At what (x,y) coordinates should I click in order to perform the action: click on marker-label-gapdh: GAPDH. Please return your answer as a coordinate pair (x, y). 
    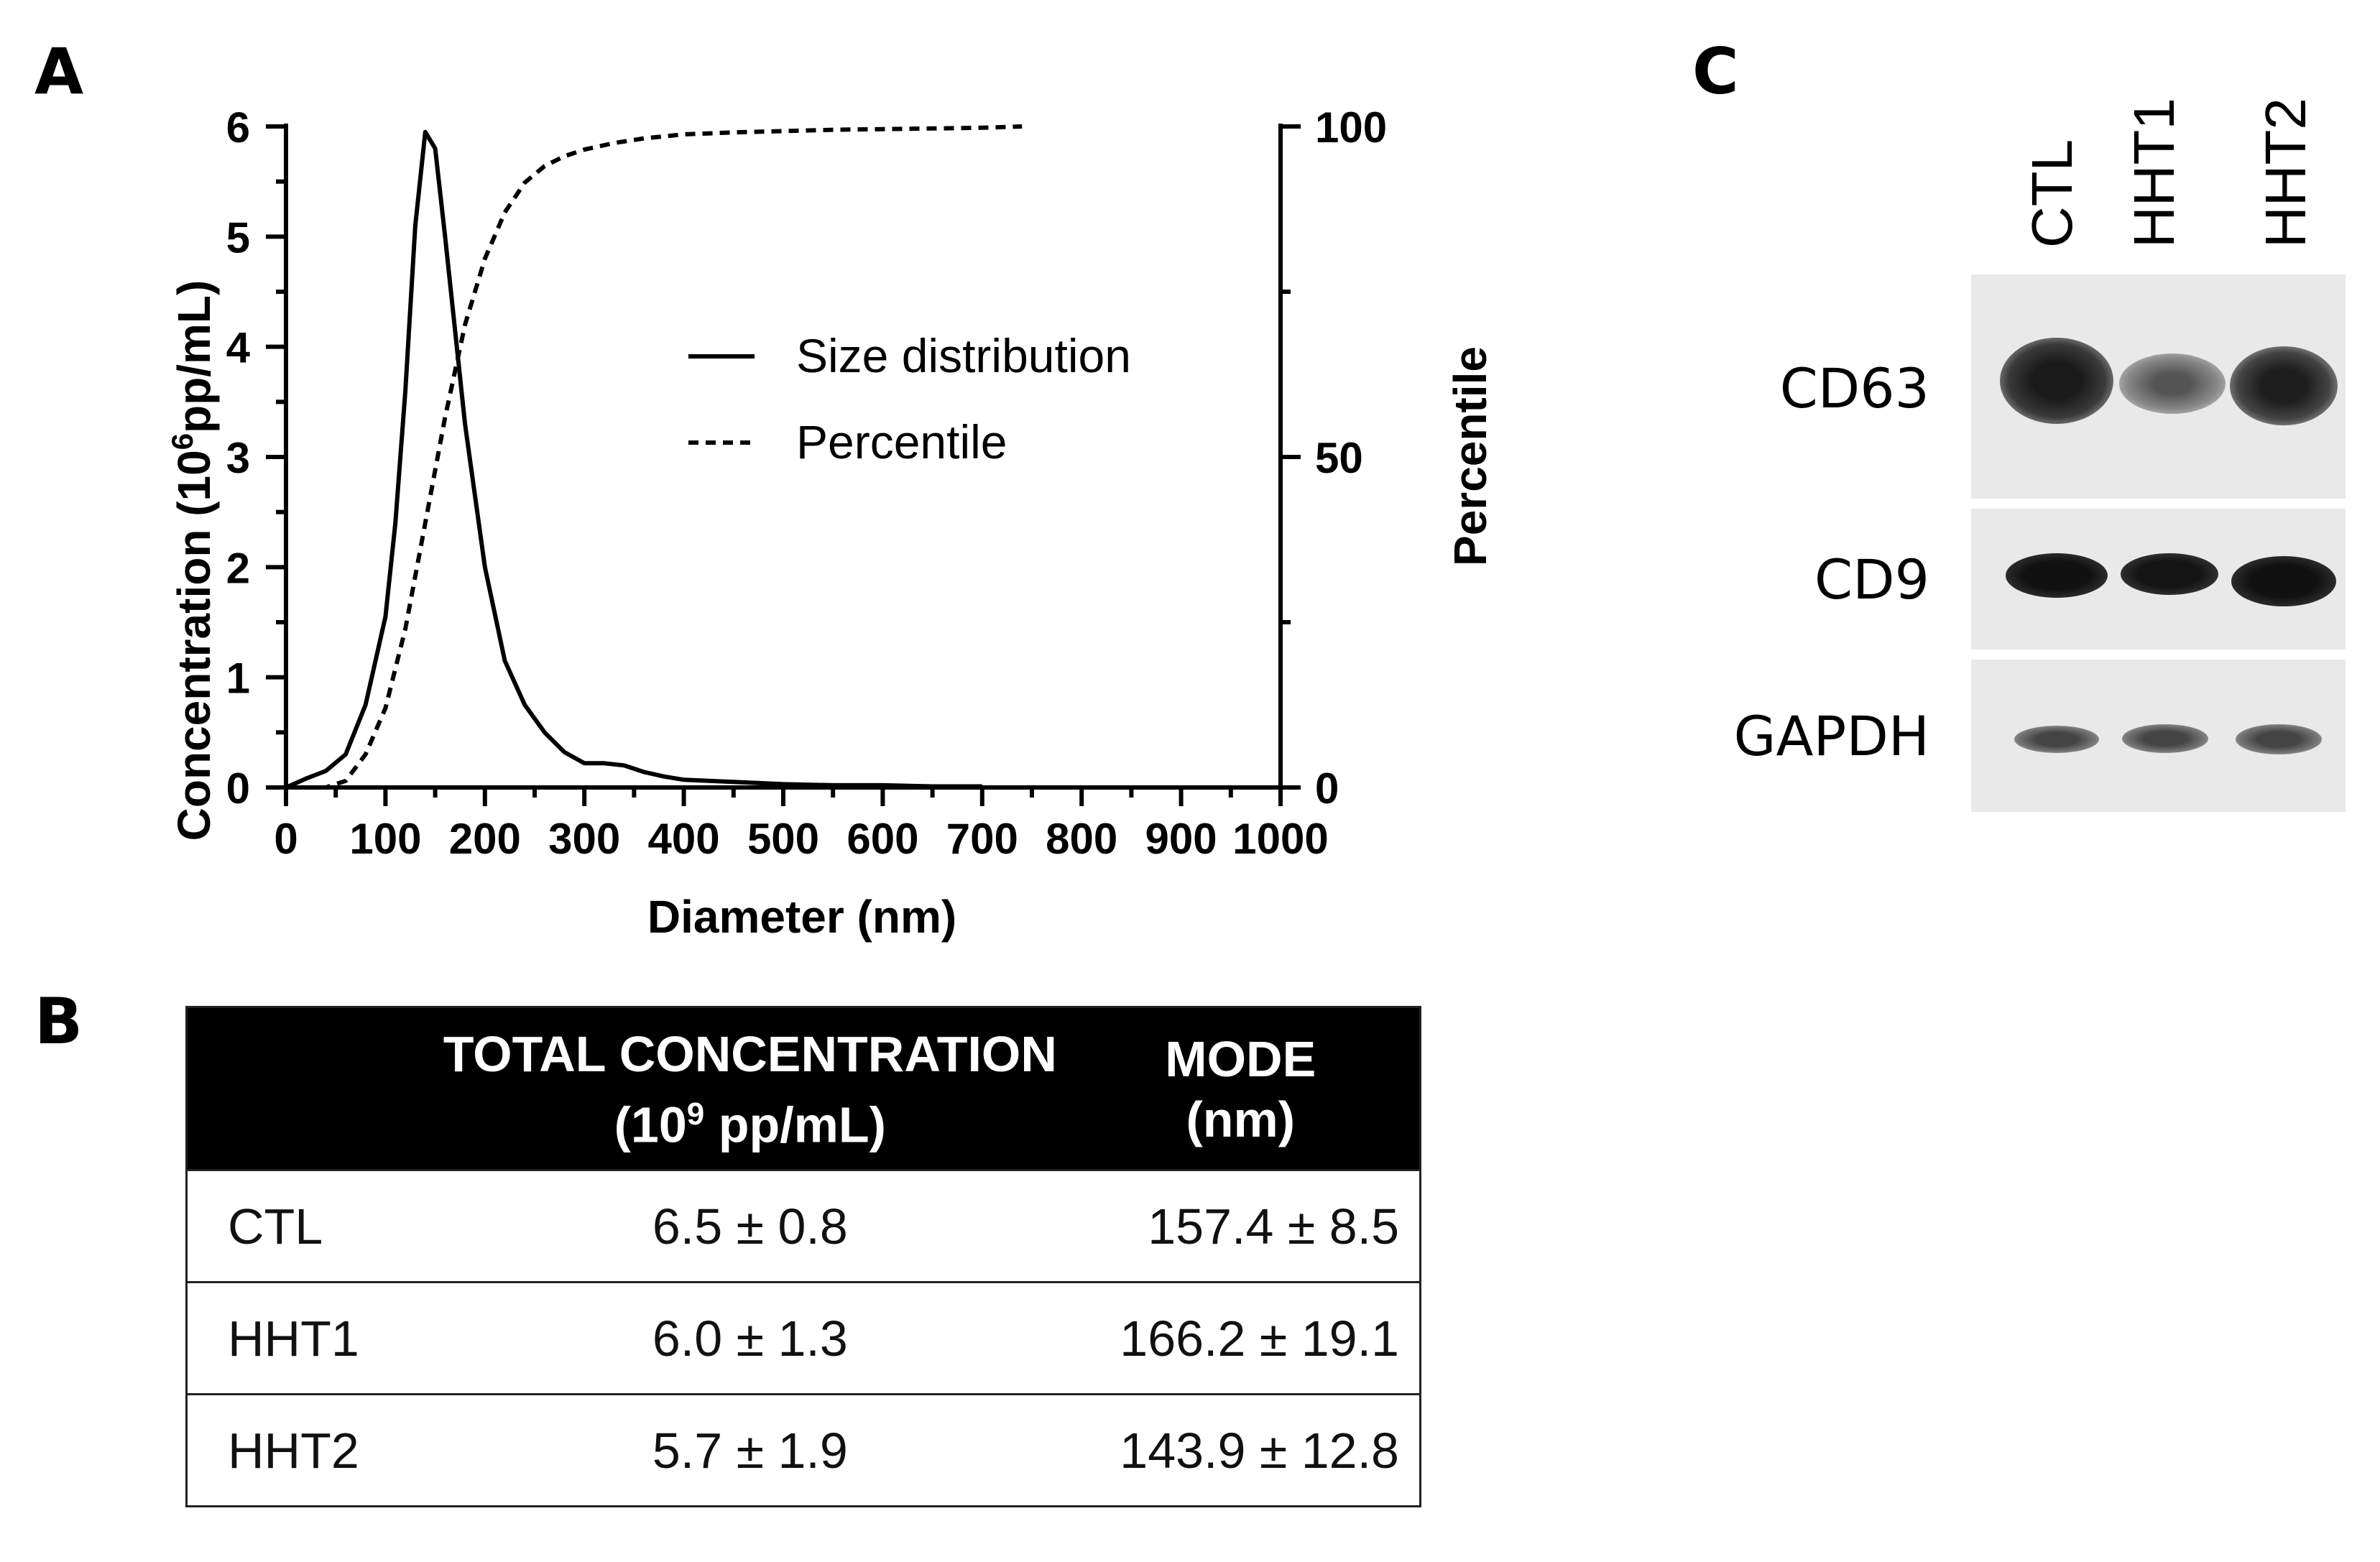
    Looking at the image, I should click on (1831, 736).